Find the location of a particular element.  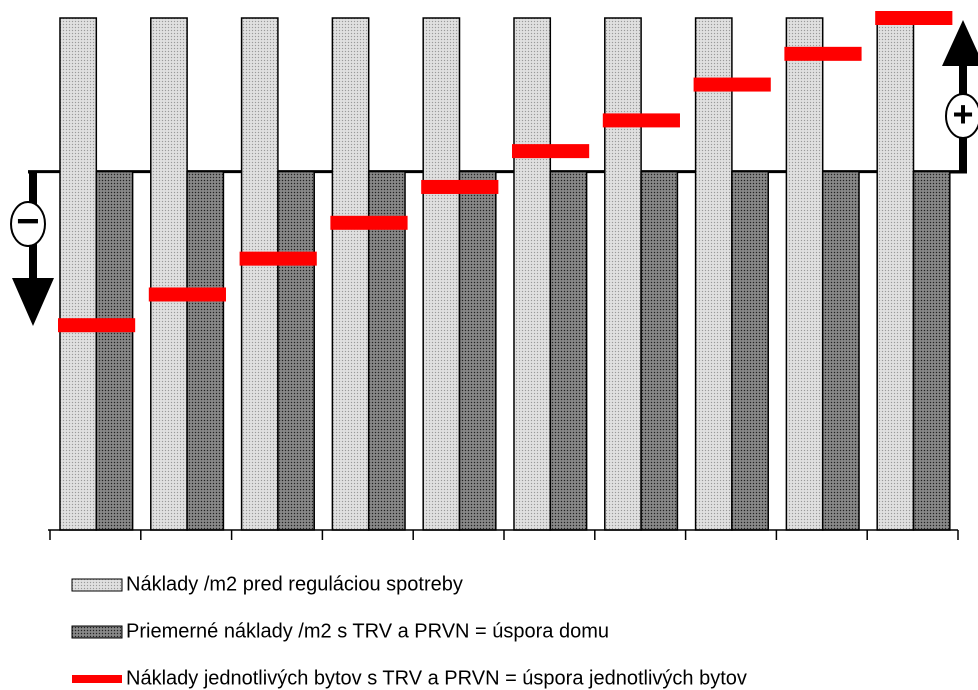

minus-sign: − is located at coordinates (27, 222).